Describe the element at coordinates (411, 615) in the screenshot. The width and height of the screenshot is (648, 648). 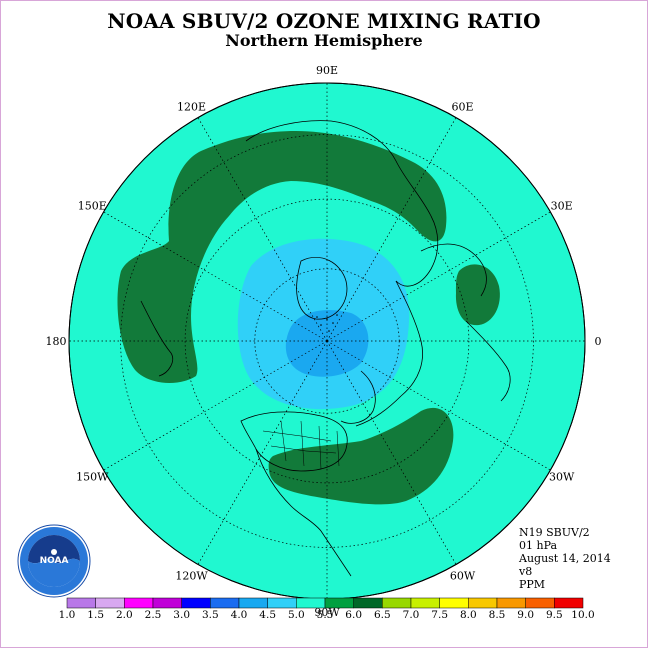
I see `colorbar-tick-label: 7.0` at that location.